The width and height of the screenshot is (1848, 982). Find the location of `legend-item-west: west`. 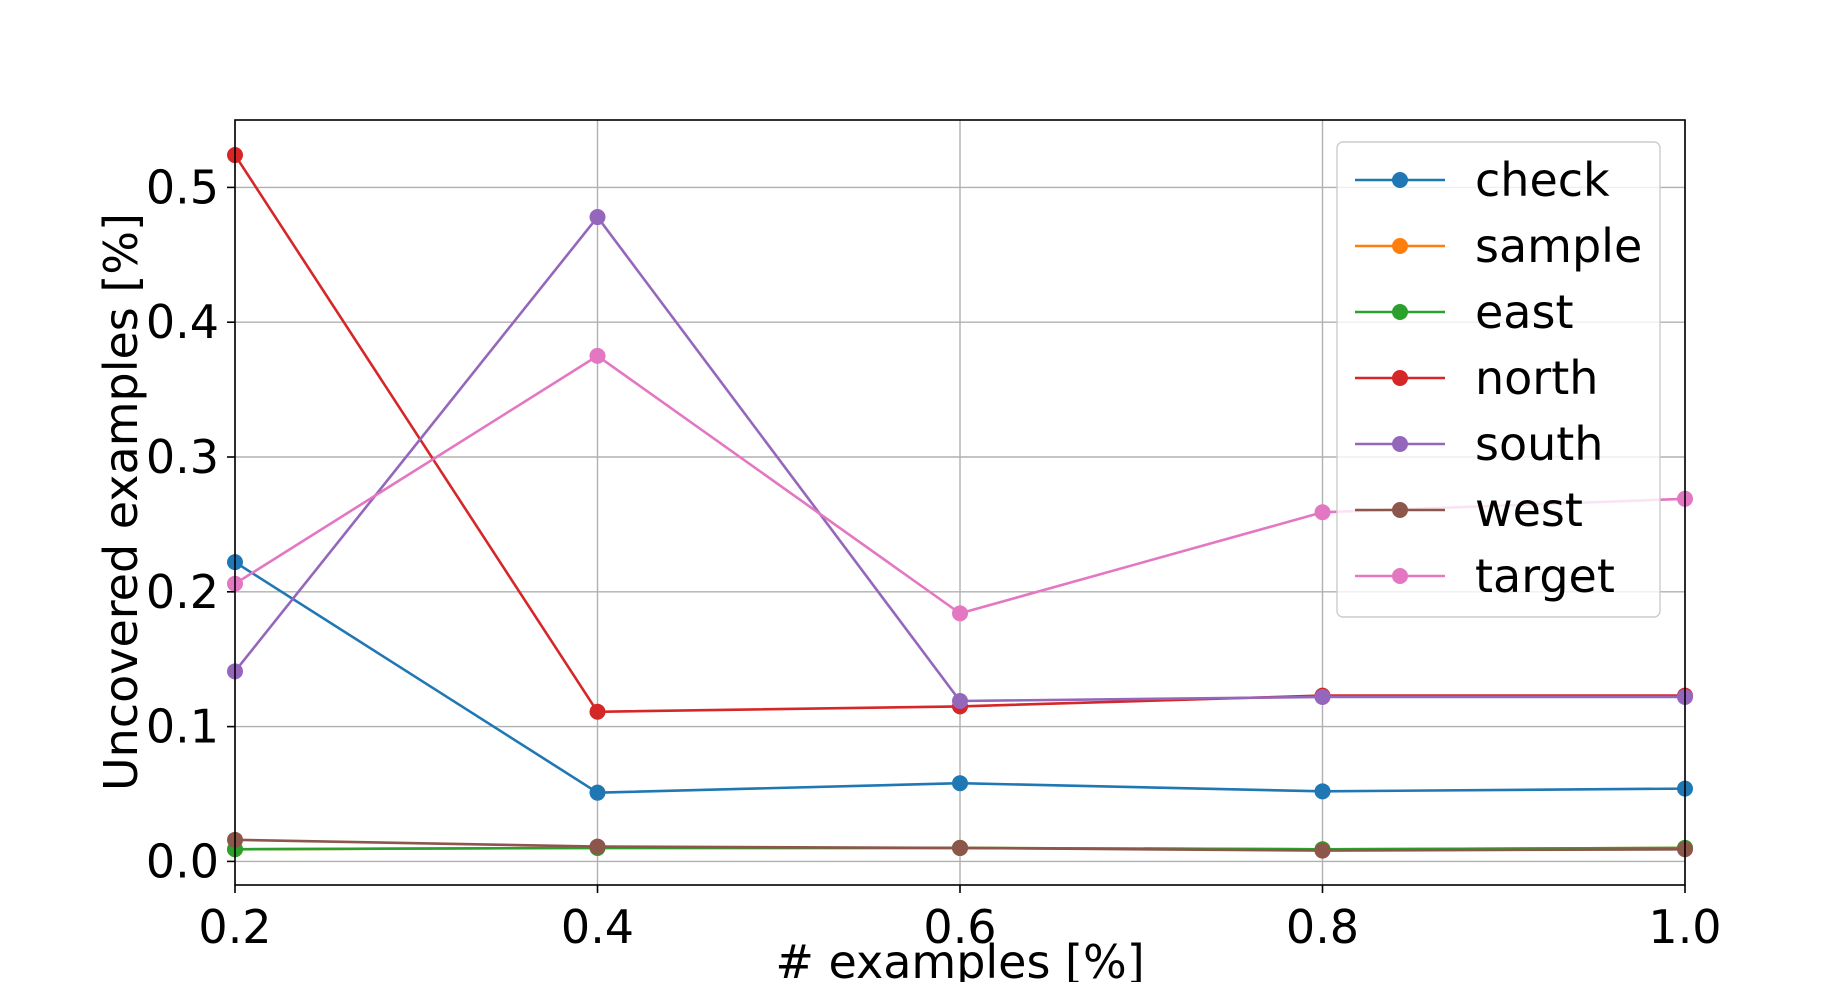

legend-item-west: west is located at coordinates (1469, 510).